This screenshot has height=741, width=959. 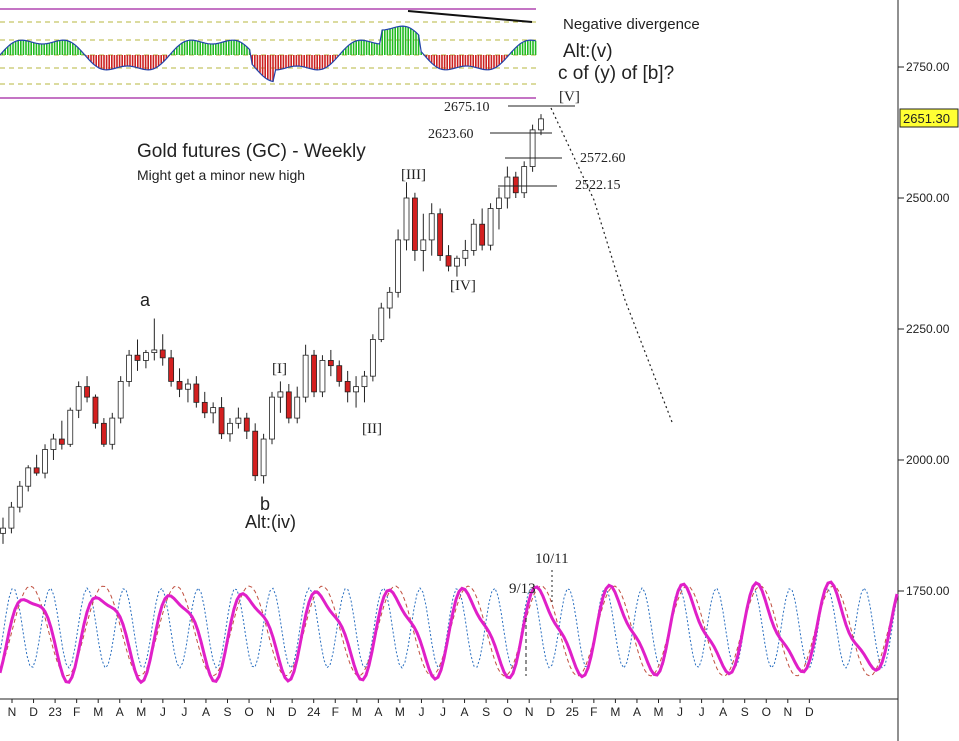 I want to click on wave-label-c-of-y: c of (y) of [b]?, so click(x=616, y=73).